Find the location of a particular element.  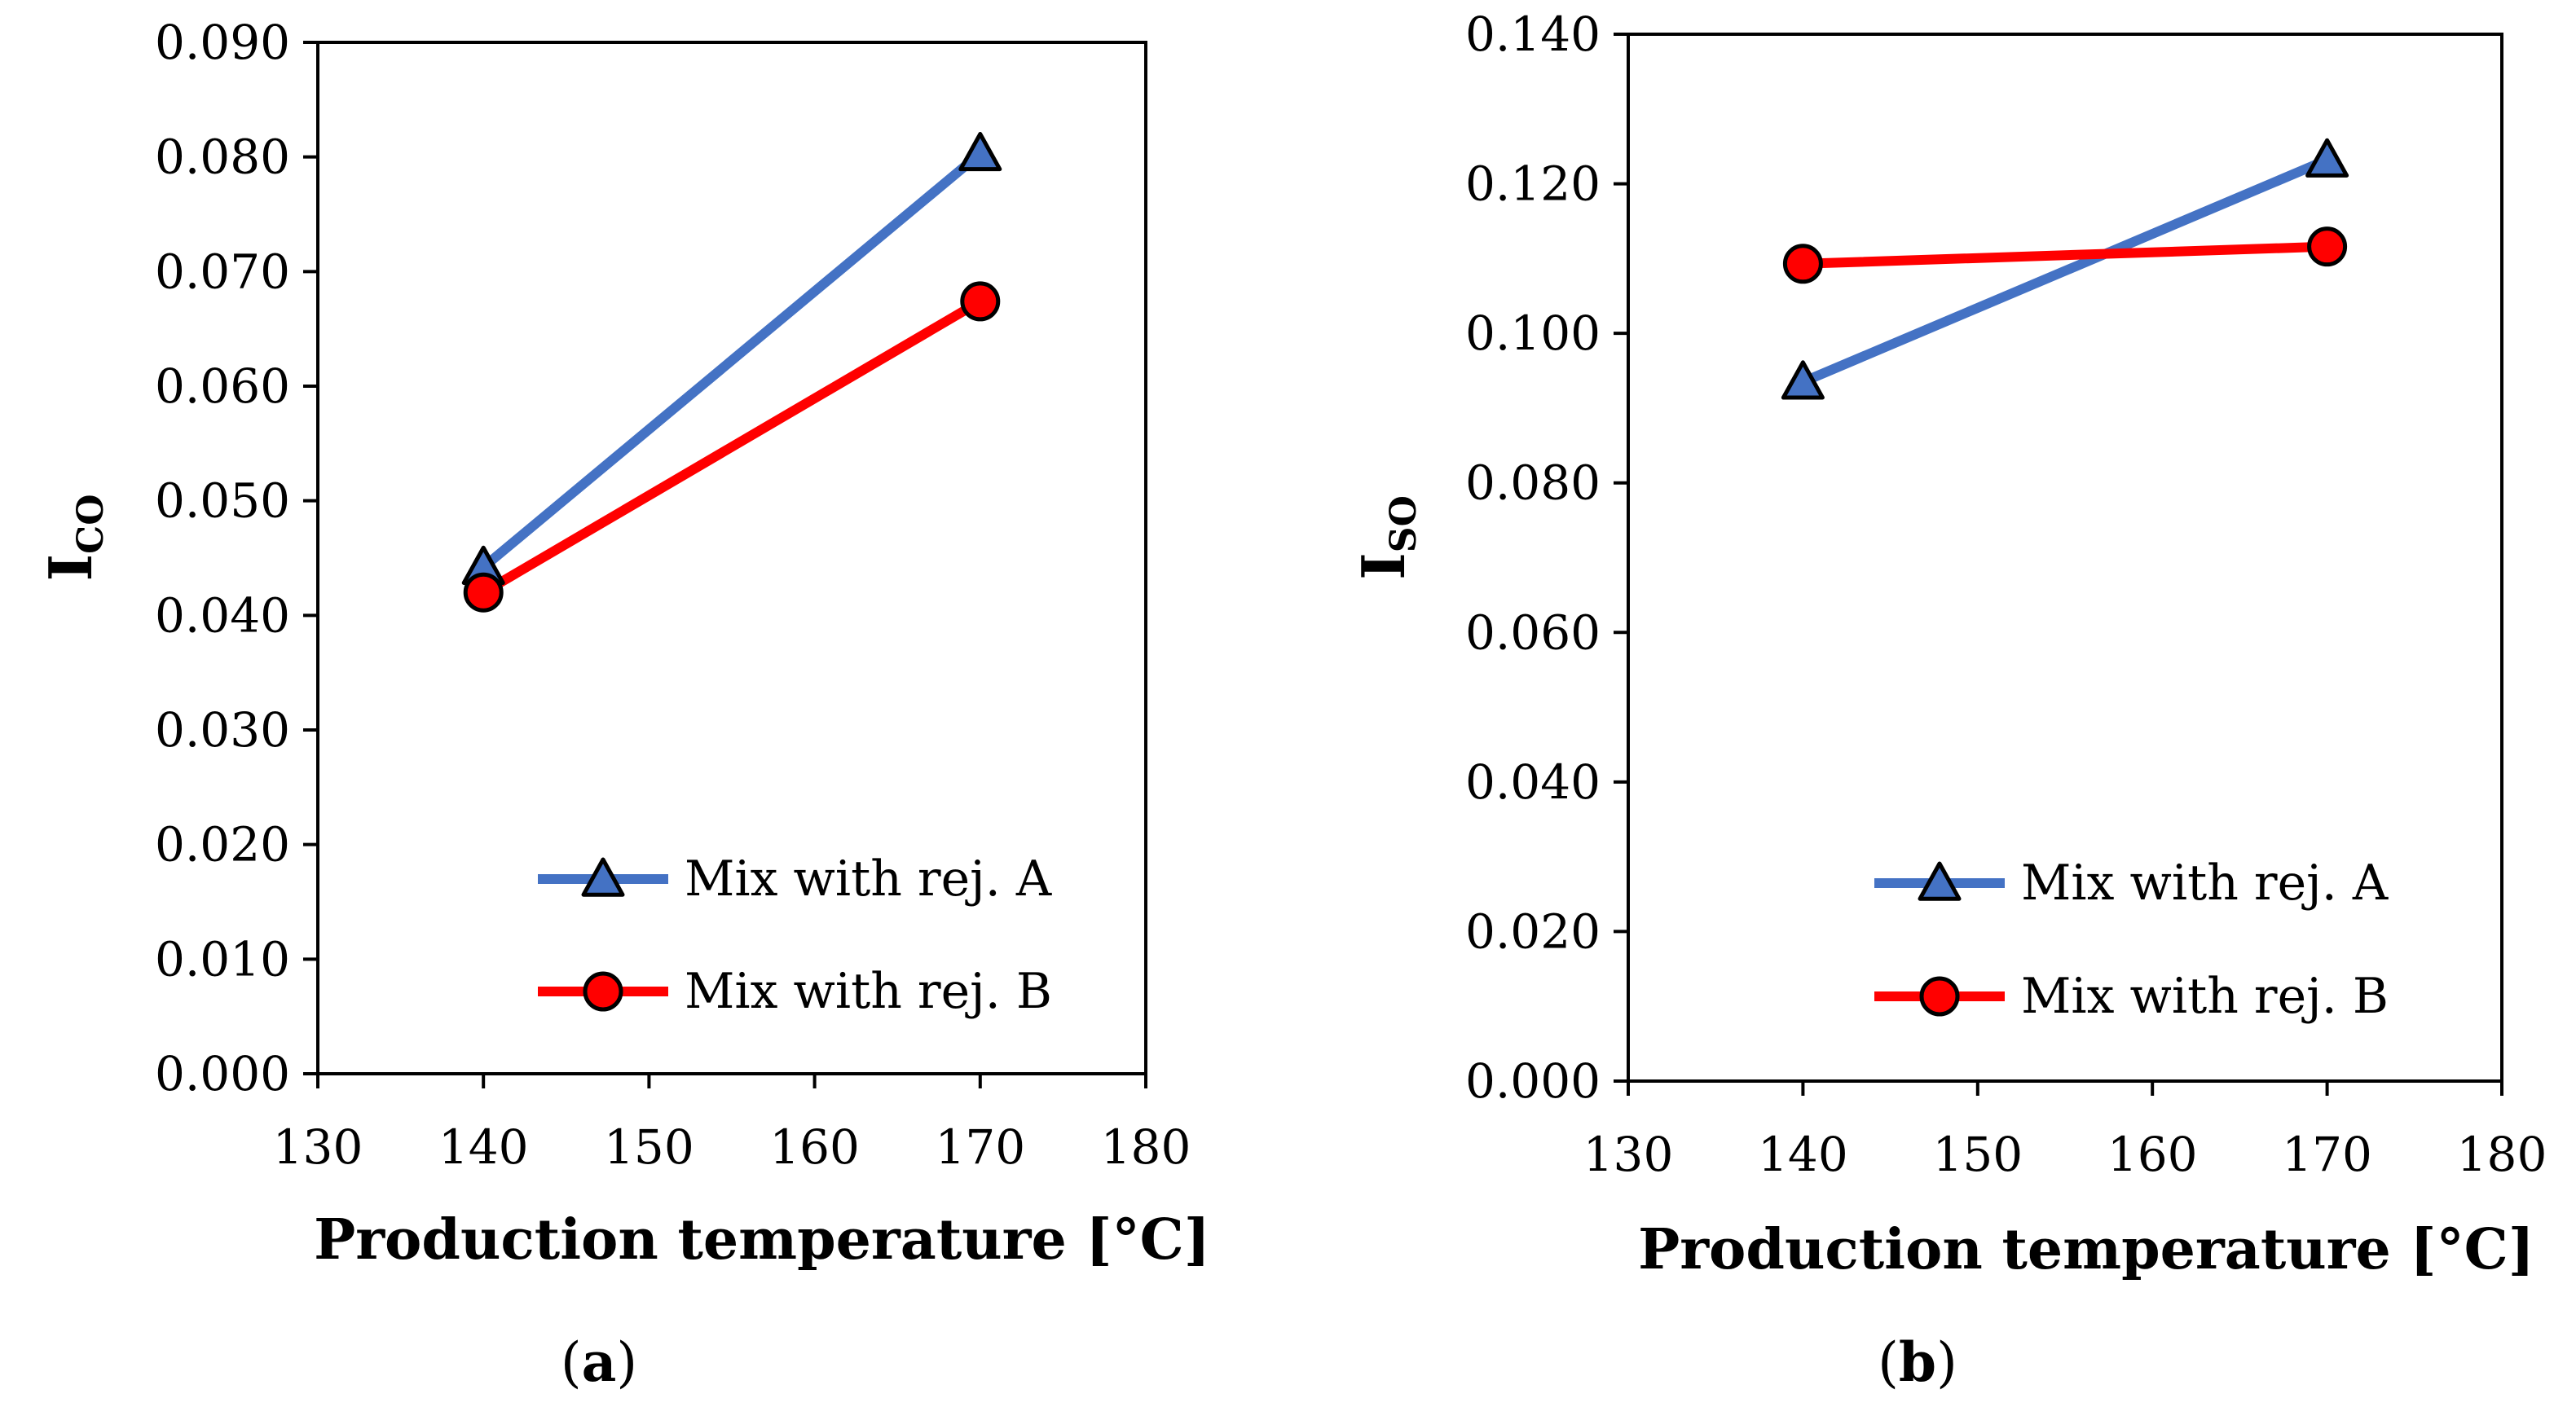

panel-b-legend-series-a-label: Mix with rej. A is located at coordinates (2205, 884).